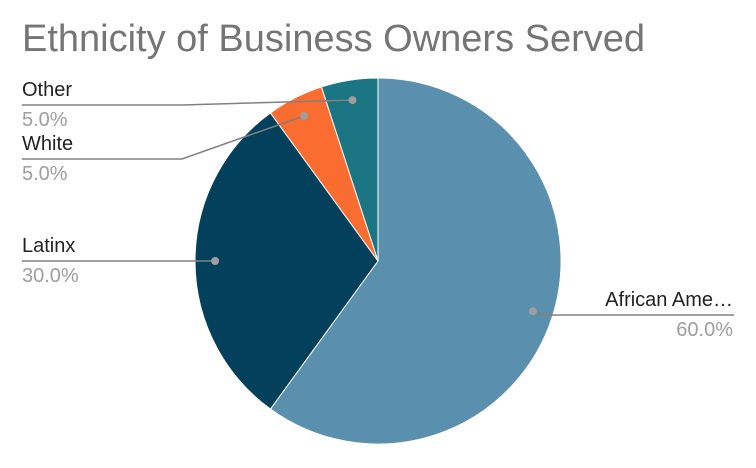 Image resolution: width=756 pixels, height=468 pixels. I want to click on leader-dot-other, so click(352, 100).